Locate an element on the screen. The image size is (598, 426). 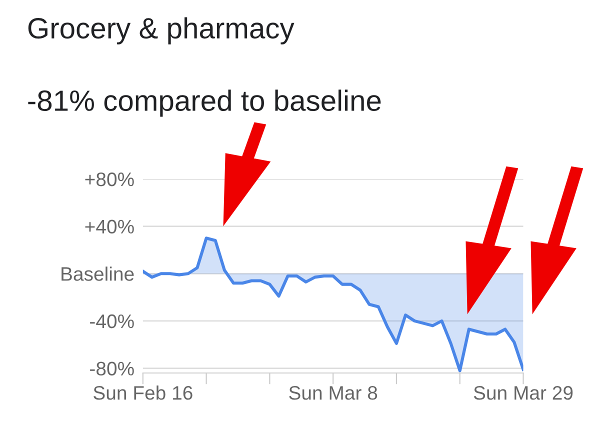
x-tick-label: Sun Mar 8 is located at coordinates (333, 393).